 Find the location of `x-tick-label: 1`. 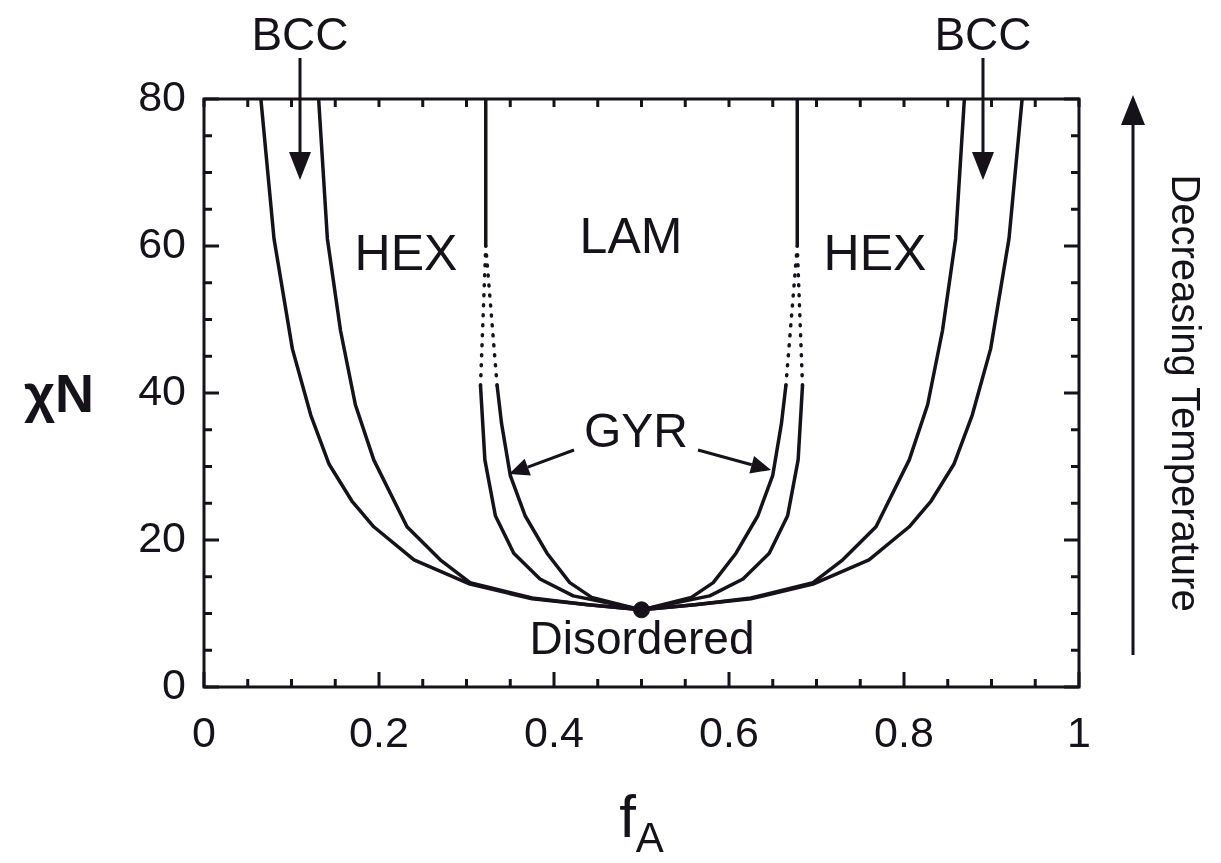

x-tick-label: 1 is located at coordinates (1079, 731).